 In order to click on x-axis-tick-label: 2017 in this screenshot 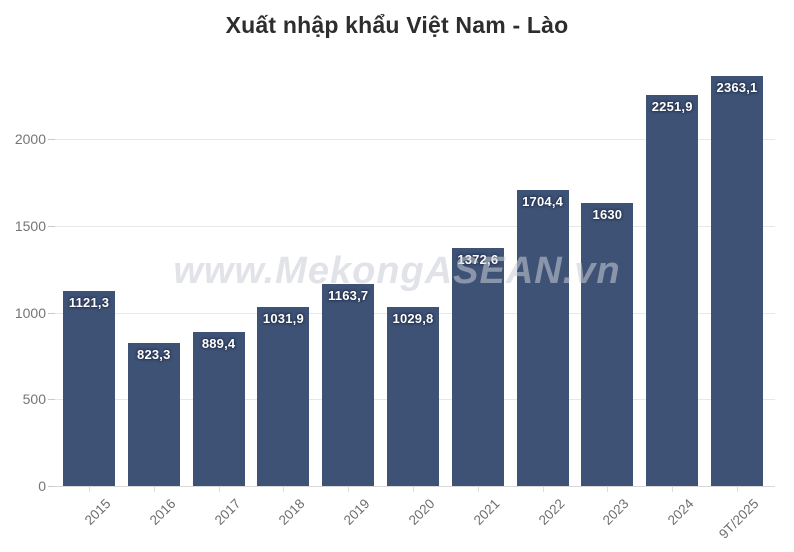, I will do `click(227, 512)`.